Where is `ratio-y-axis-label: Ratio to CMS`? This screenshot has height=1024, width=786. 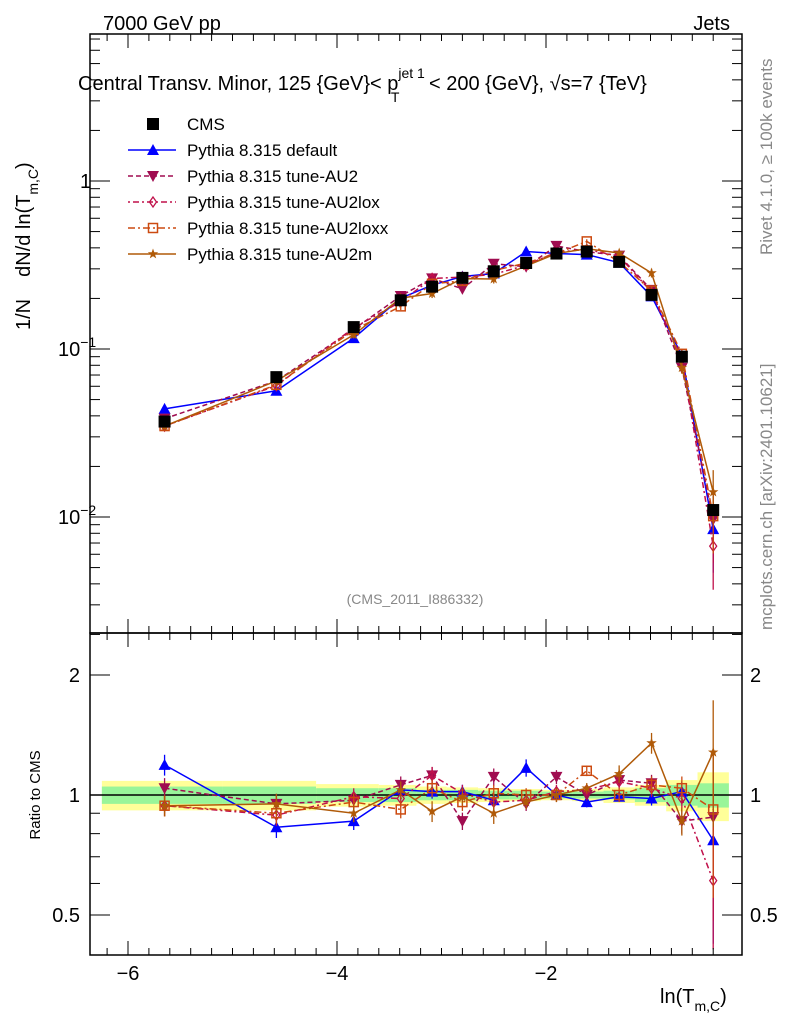 ratio-y-axis-label: Ratio to CMS is located at coordinates (35, 794).